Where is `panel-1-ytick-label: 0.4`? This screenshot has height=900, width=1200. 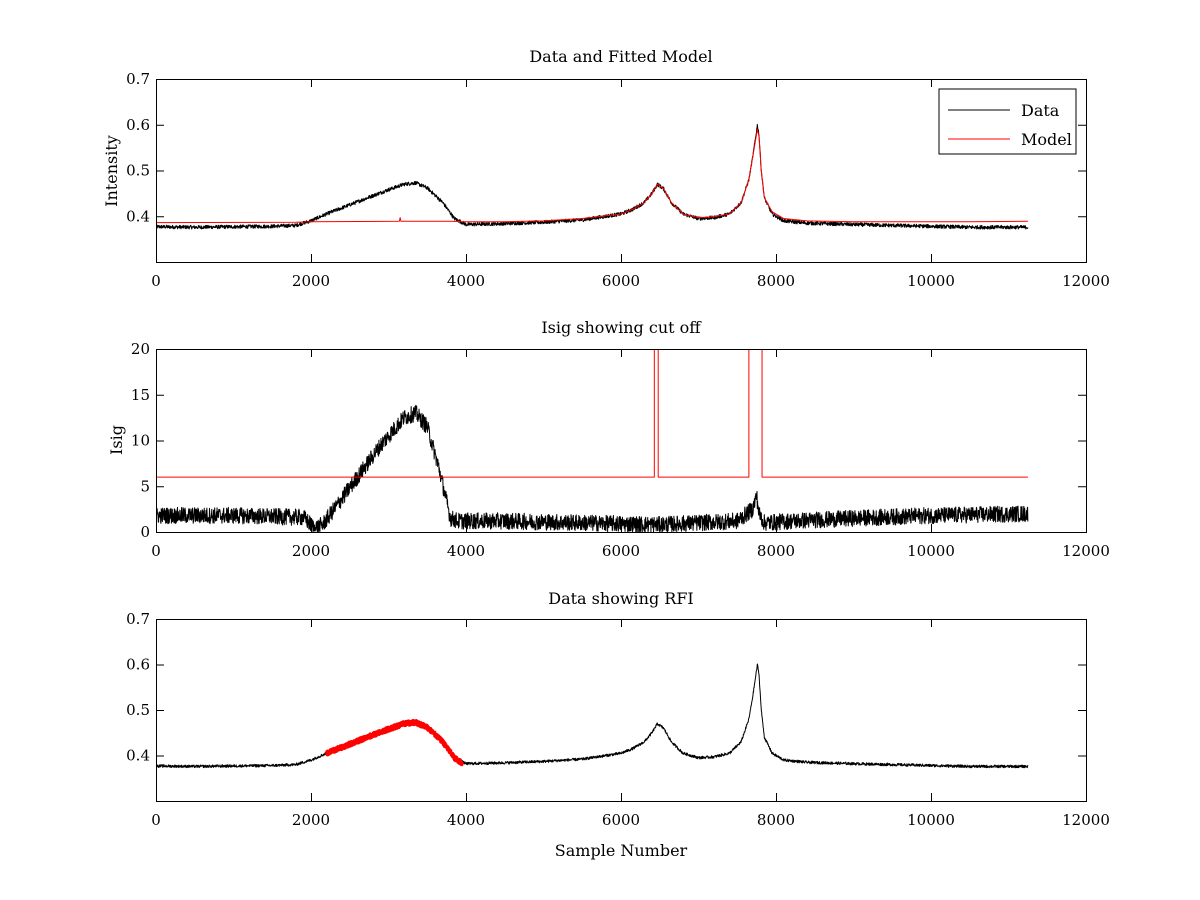
panel-1-ytick-label: 0.4 is located at coordinates (138, 216).